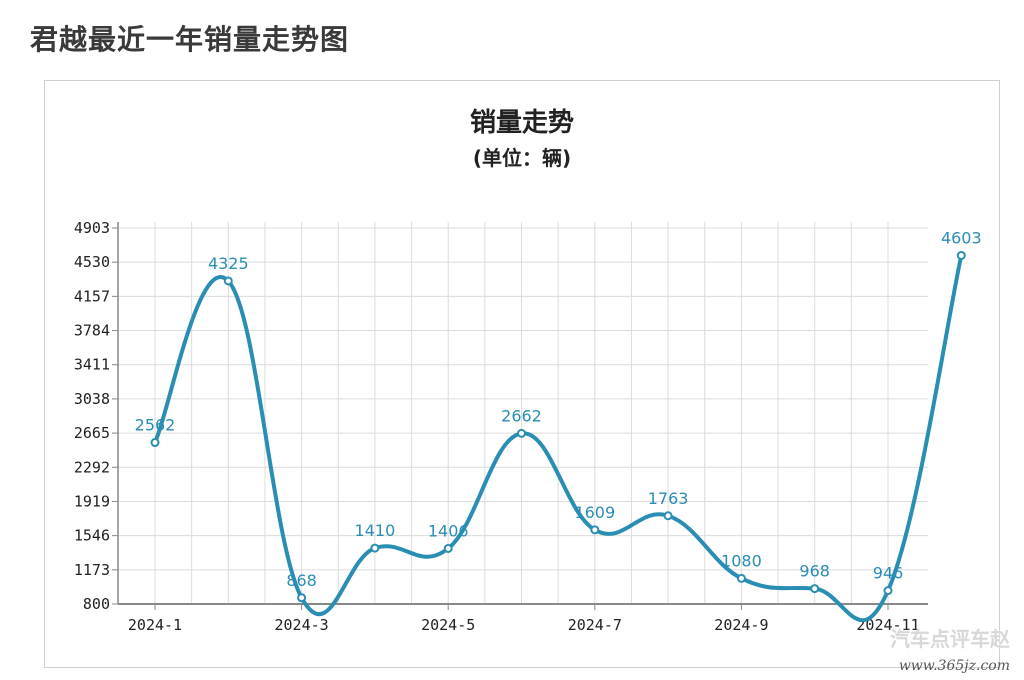 This screenshot has width=1024, height=680. What do you see at coordinates (887, 625) in the screenshot?
I see `x-tick-label: 2024-11` at bounding box center [887, 625].